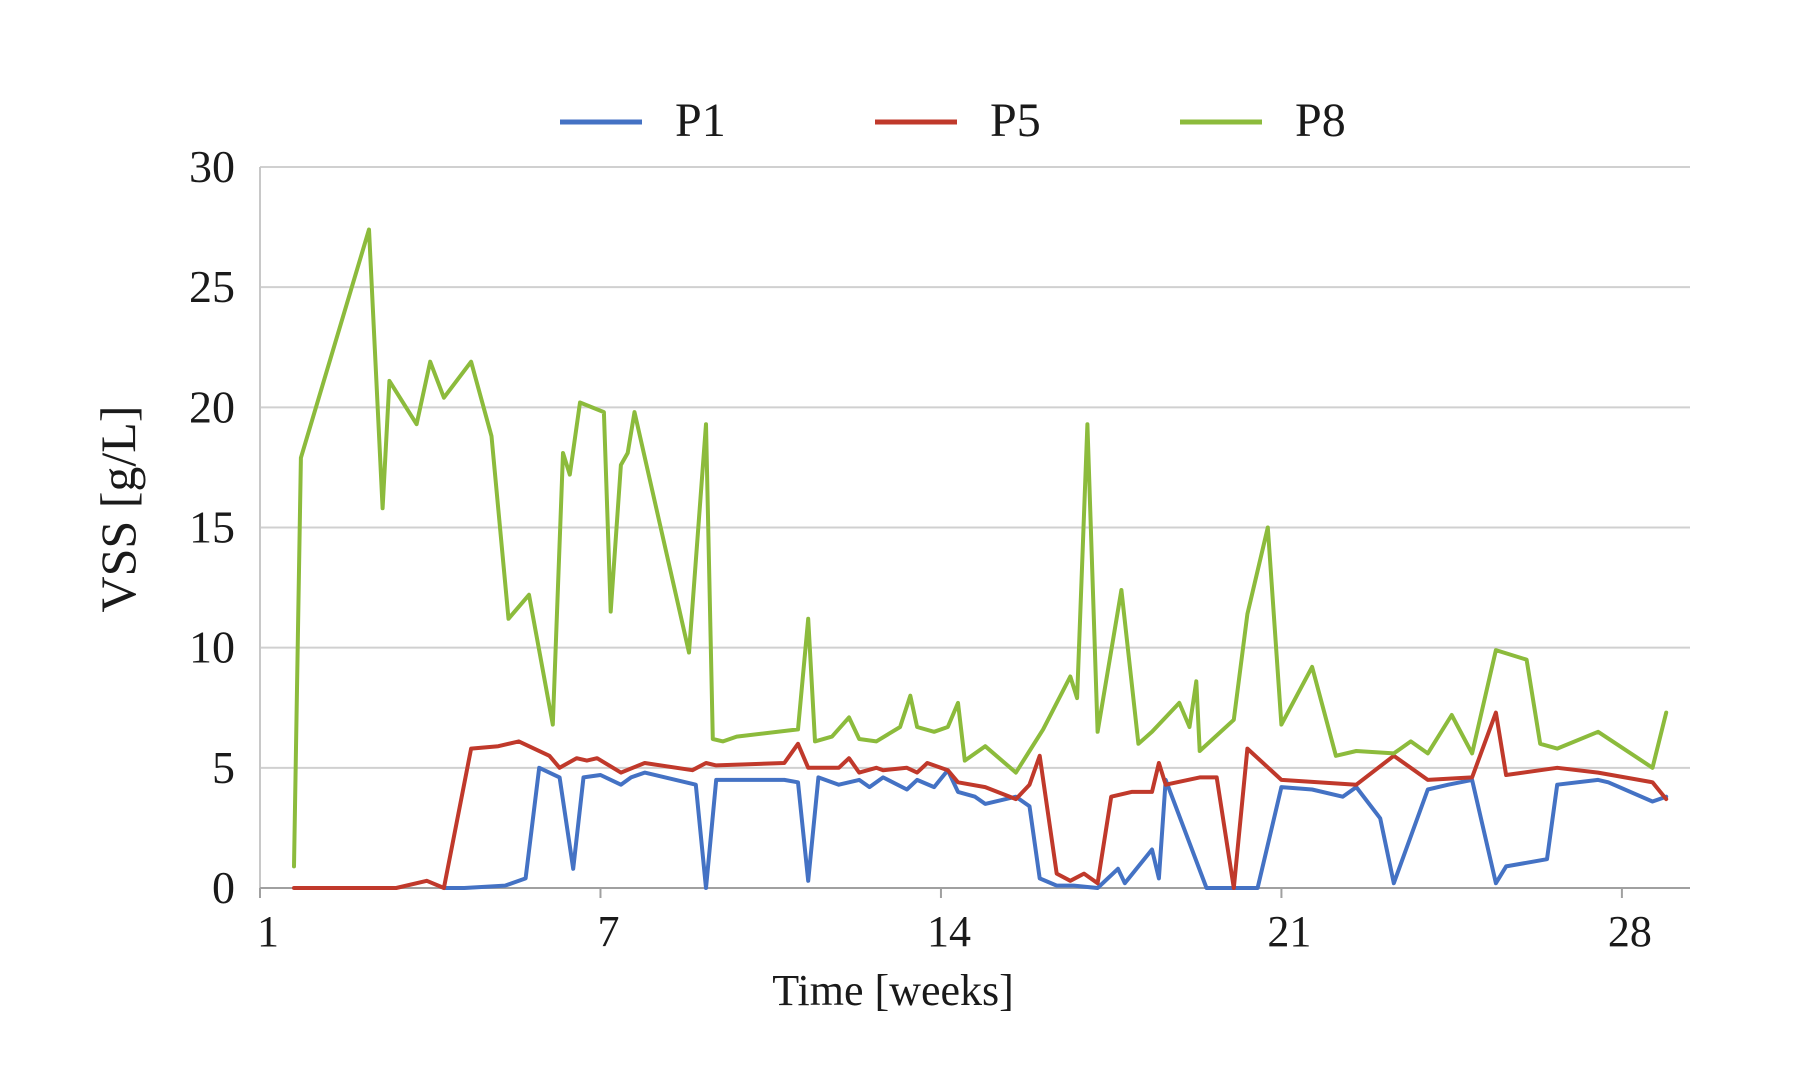  Describe the element at coordinates (212, 527) in the screenshot. I see `y-tick-label: 15` at that location.